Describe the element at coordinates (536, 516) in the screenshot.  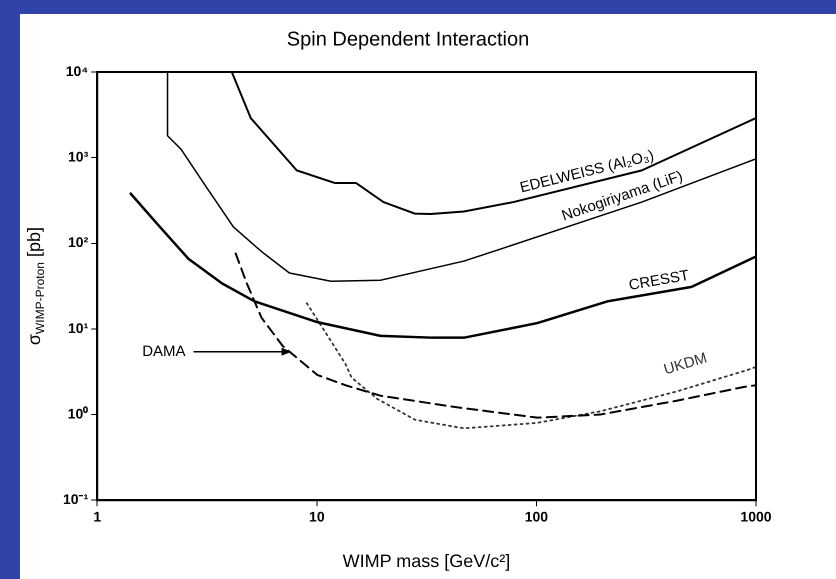
I see `x-tick-label: 100` at that location.